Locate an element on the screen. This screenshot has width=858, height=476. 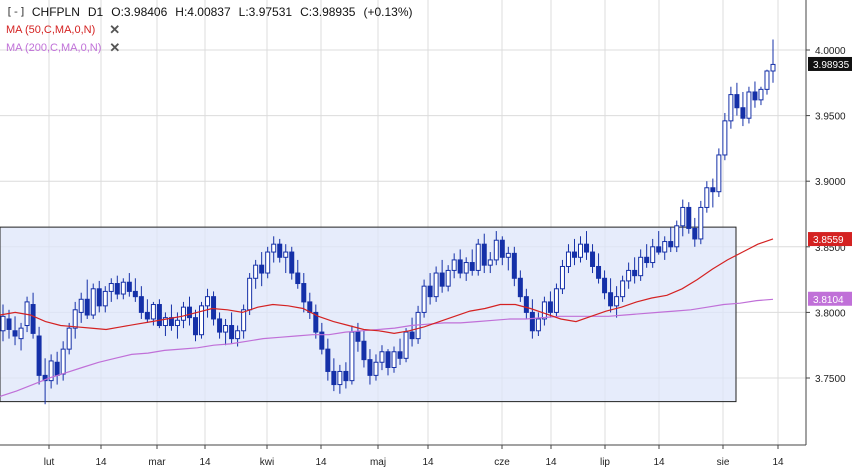
collapse-toggle: [-] is located at coordinates (16, 11).